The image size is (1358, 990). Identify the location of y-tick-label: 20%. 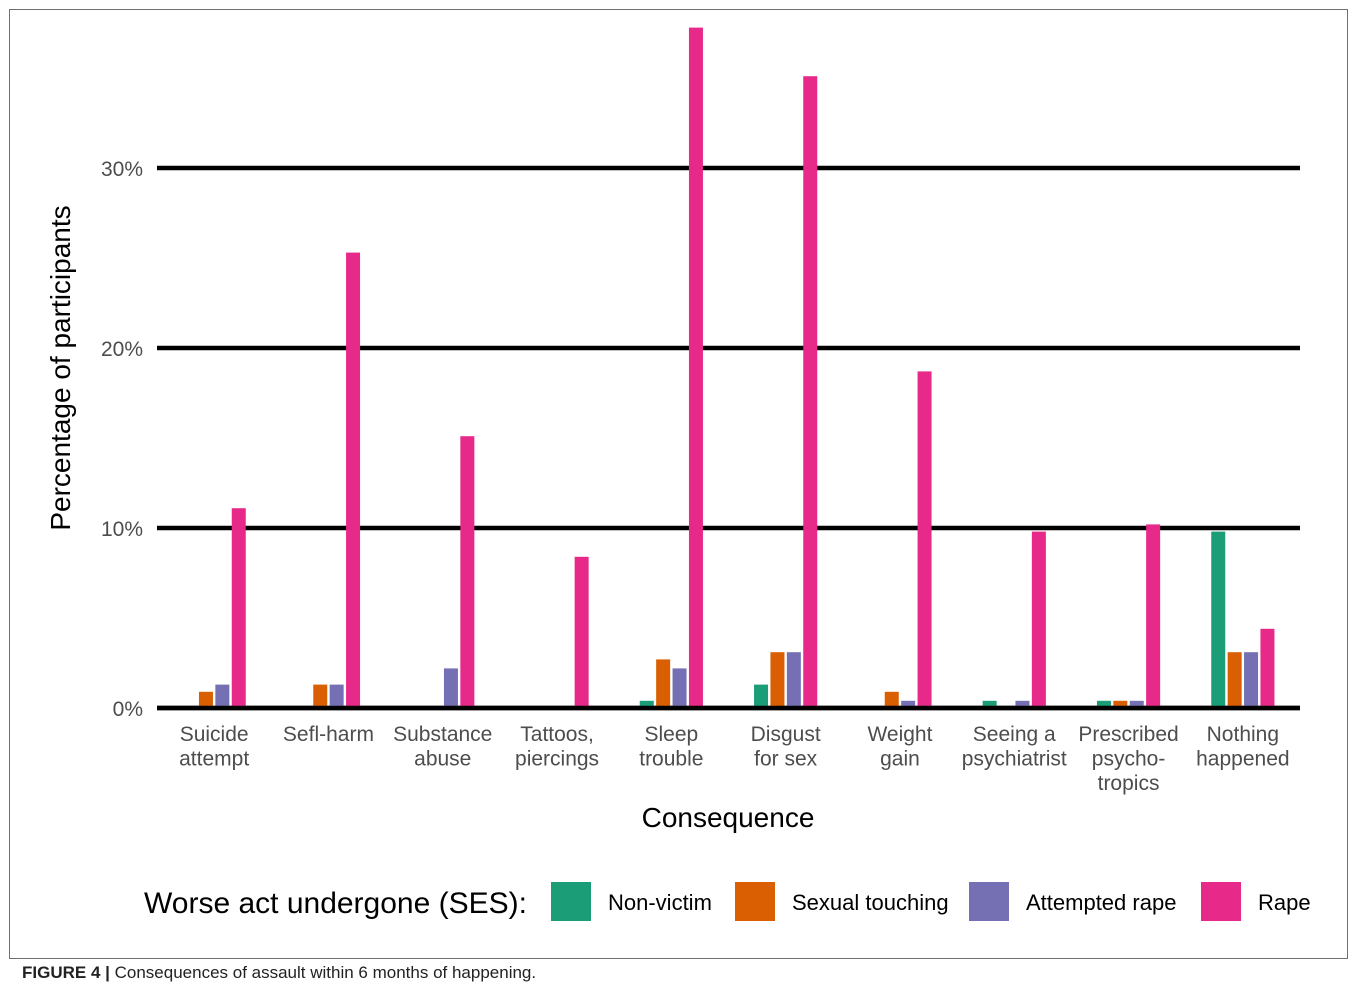
(122, 349).